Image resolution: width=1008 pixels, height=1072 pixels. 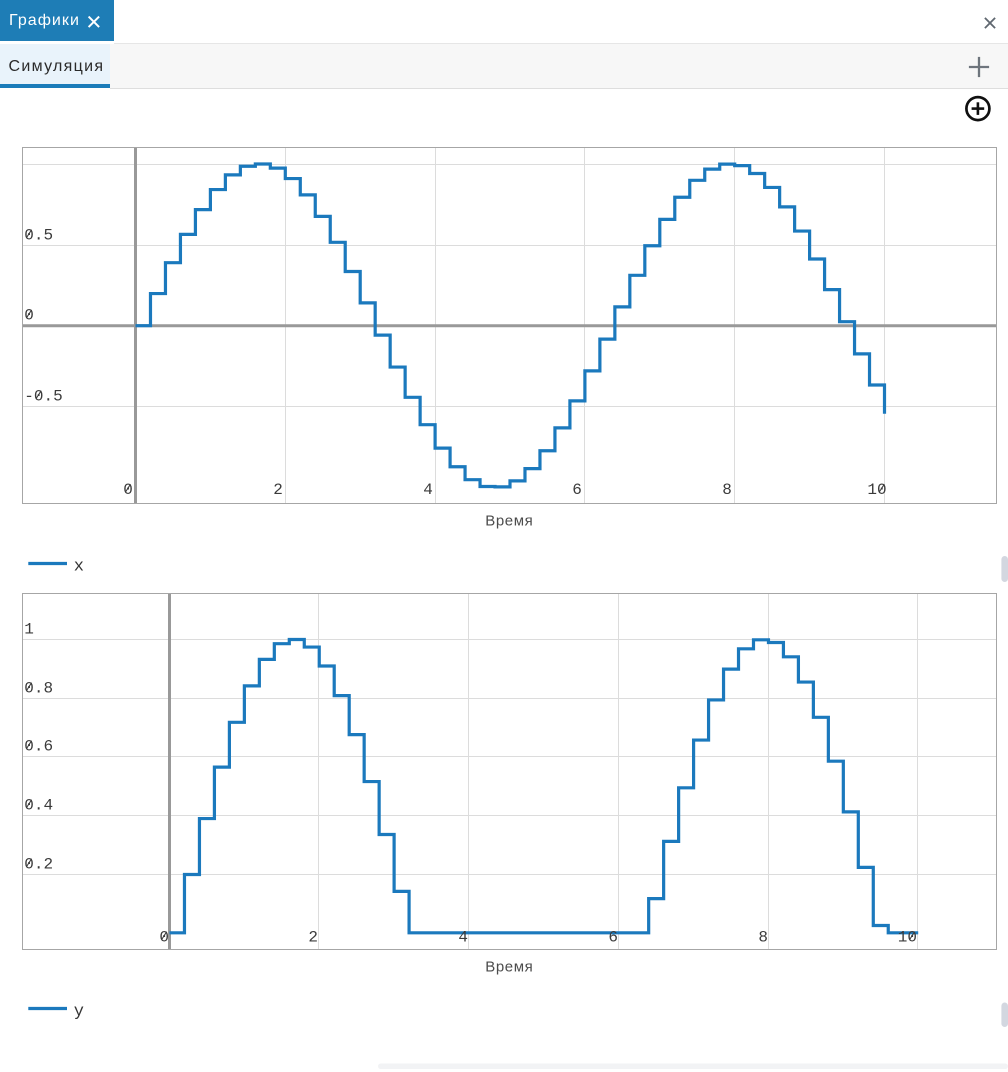 I want to click on svg-text: 1, so click(x=29, y=630).